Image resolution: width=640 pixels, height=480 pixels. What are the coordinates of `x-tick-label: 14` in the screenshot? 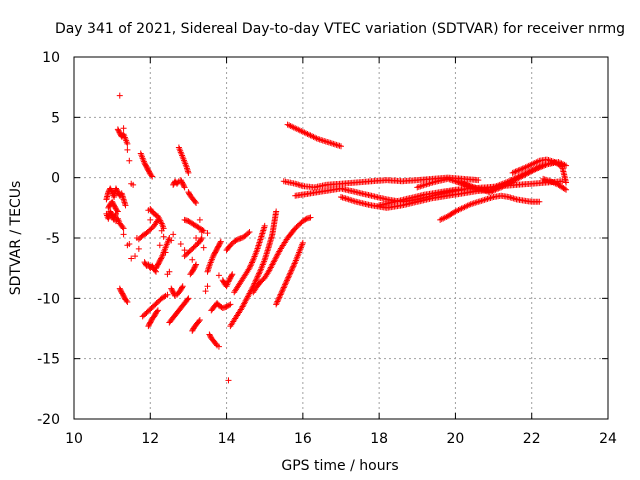 It's located at (227, 439).